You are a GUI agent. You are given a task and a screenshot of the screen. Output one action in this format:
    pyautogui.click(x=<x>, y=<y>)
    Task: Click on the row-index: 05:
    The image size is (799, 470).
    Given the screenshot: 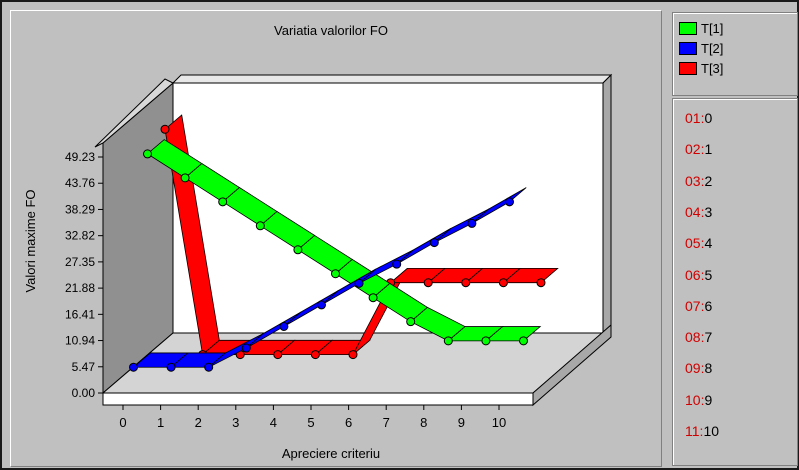 What is the action you would take?
    pyautogui.click(x=695, y=243)
    